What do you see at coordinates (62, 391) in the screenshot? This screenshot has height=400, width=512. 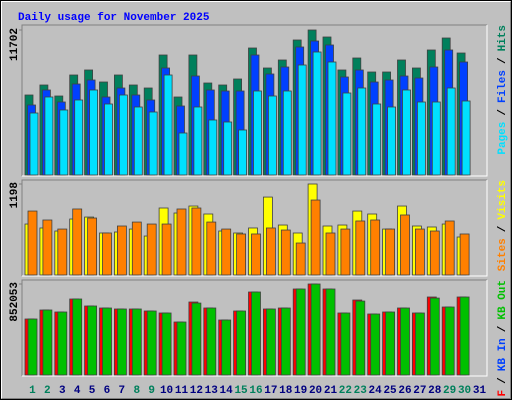 I see `x-tick-label: 3` at bounding box center [62, 391].